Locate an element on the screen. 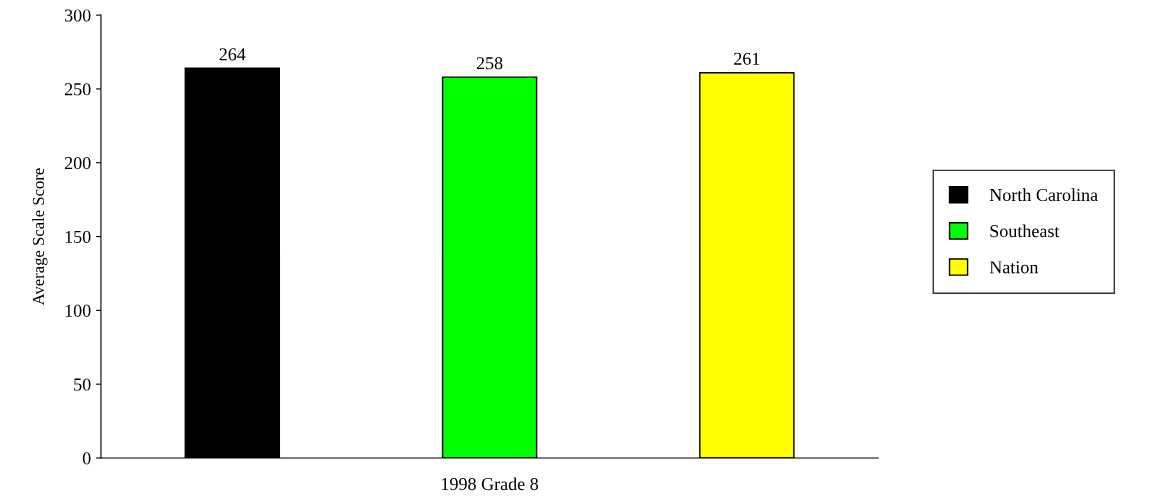 This screenshot has width=1151, height=504. y-tick-label: 100 is located at coordinates (78, 310).